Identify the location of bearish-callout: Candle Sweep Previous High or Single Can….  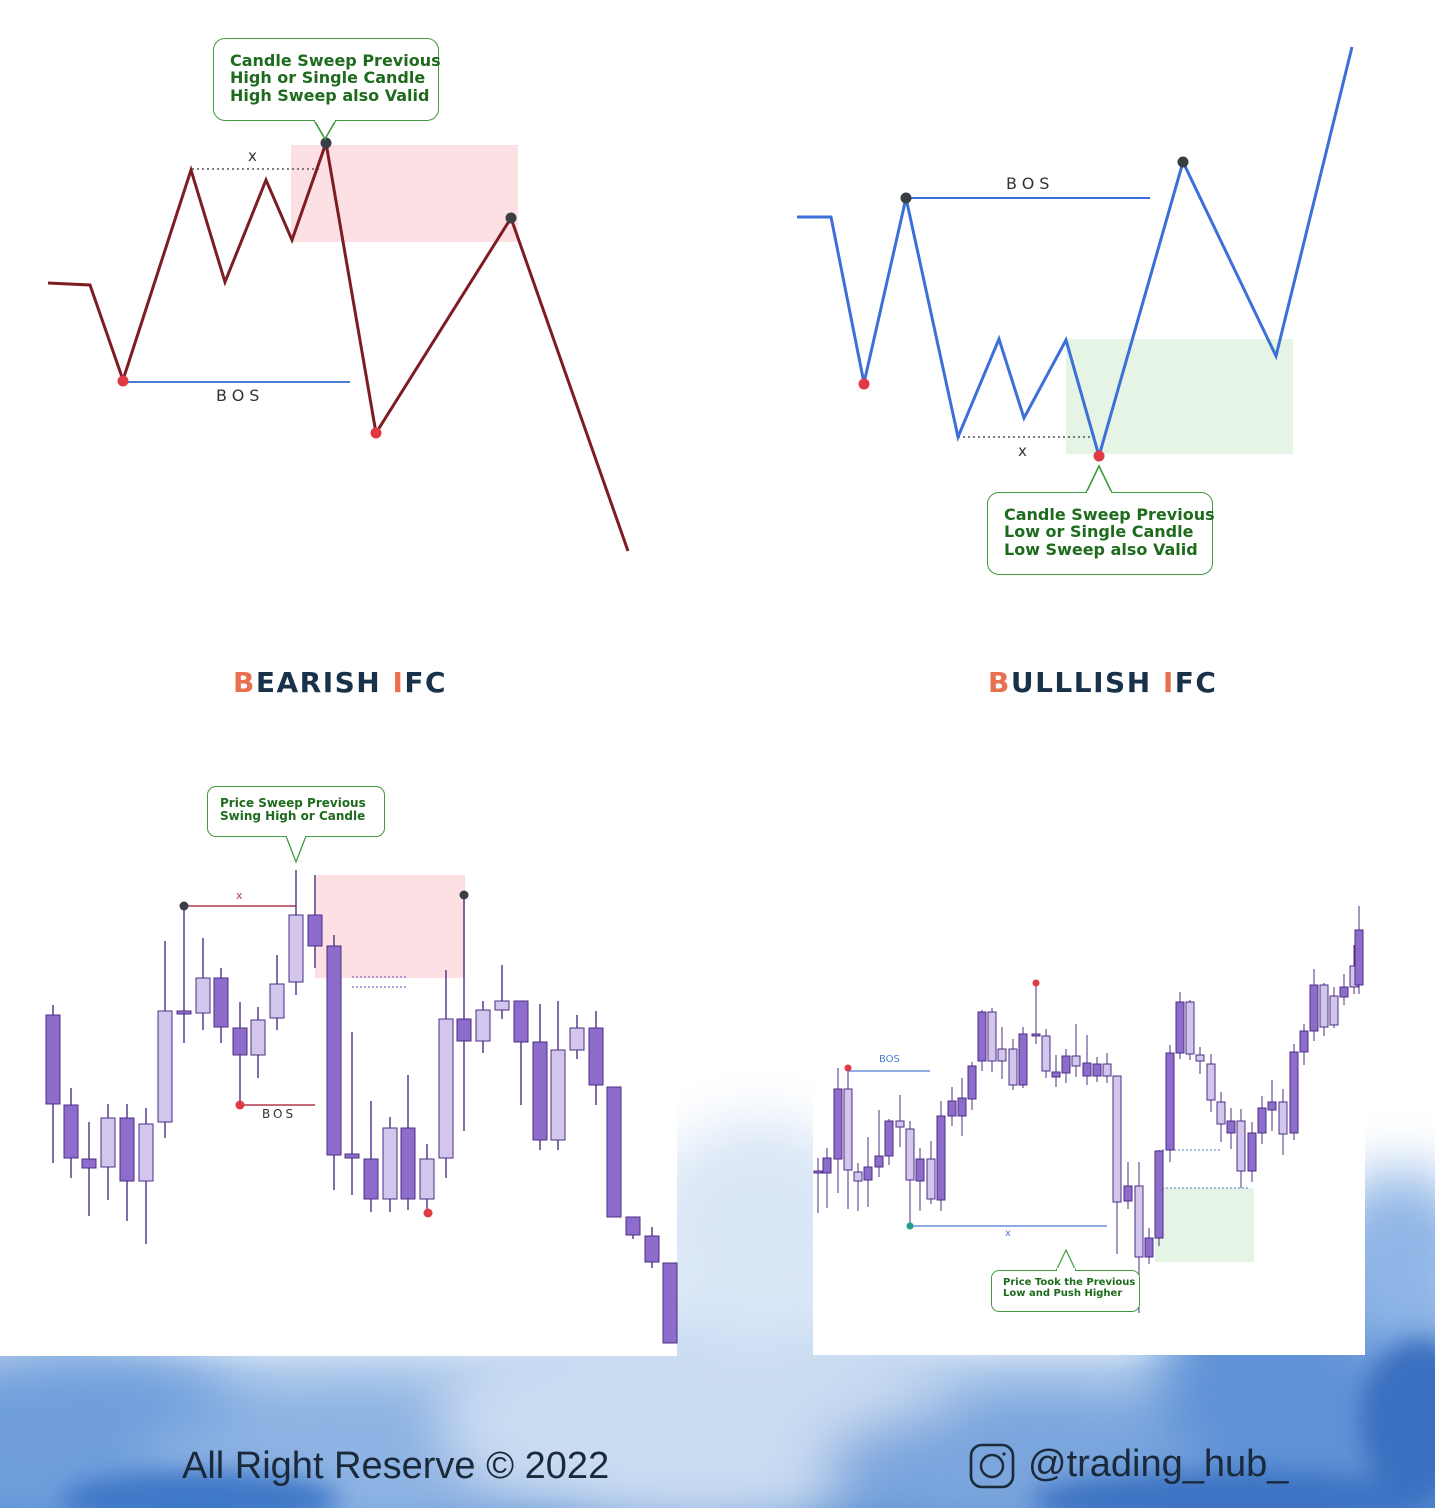
(327, 79).